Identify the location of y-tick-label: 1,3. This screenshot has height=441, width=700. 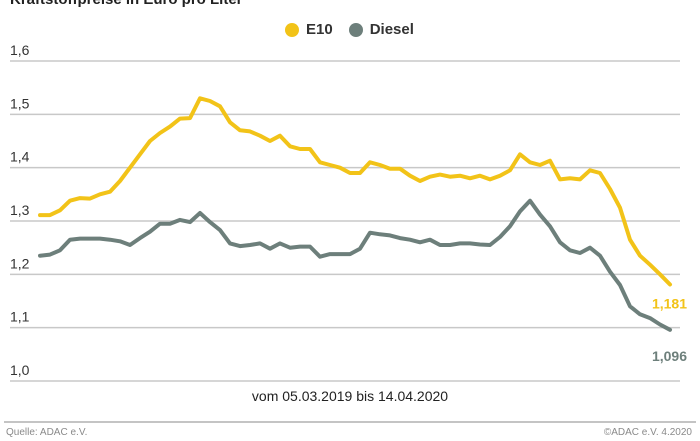
(20, 210).